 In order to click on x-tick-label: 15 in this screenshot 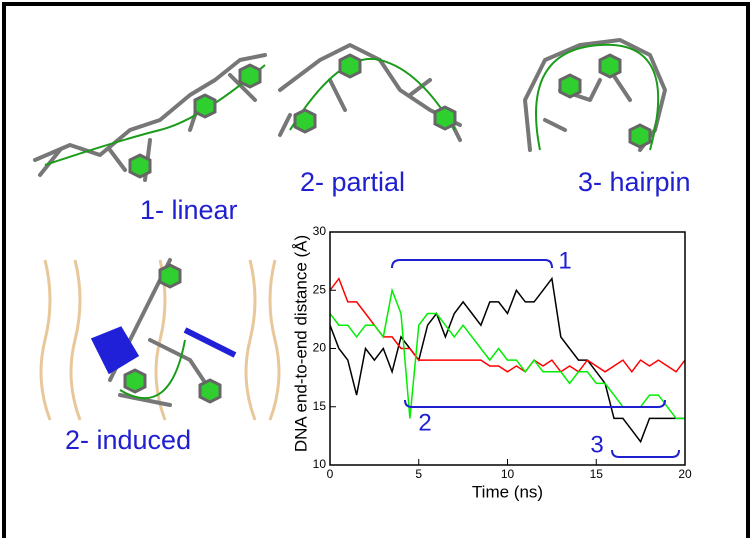, I will do `click(597, 474)`.